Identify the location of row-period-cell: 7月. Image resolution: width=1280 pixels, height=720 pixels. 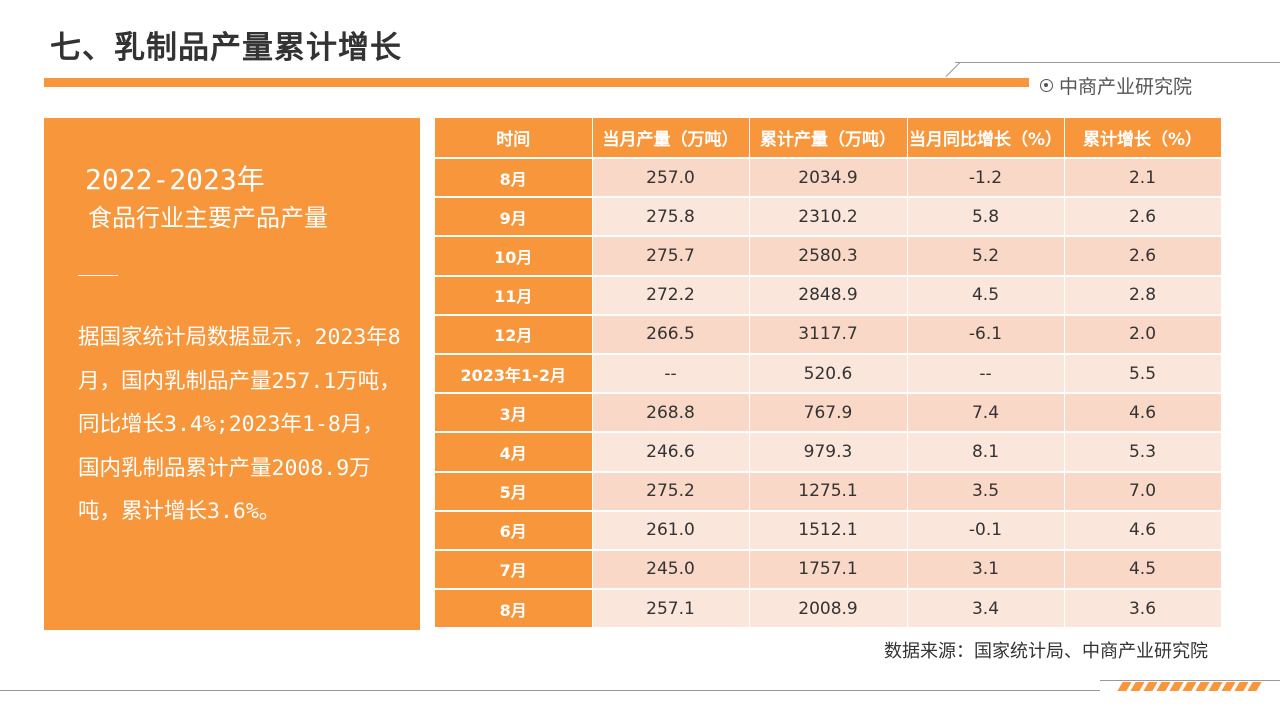
(514, 570).